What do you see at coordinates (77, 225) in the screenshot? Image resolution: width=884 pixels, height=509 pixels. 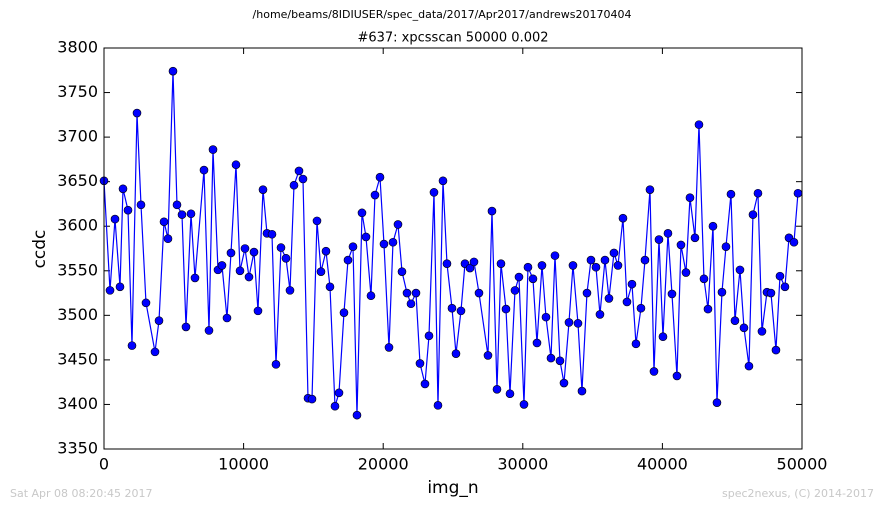 I see `y-tick-label: 3600` at bounding box center [77, 225].